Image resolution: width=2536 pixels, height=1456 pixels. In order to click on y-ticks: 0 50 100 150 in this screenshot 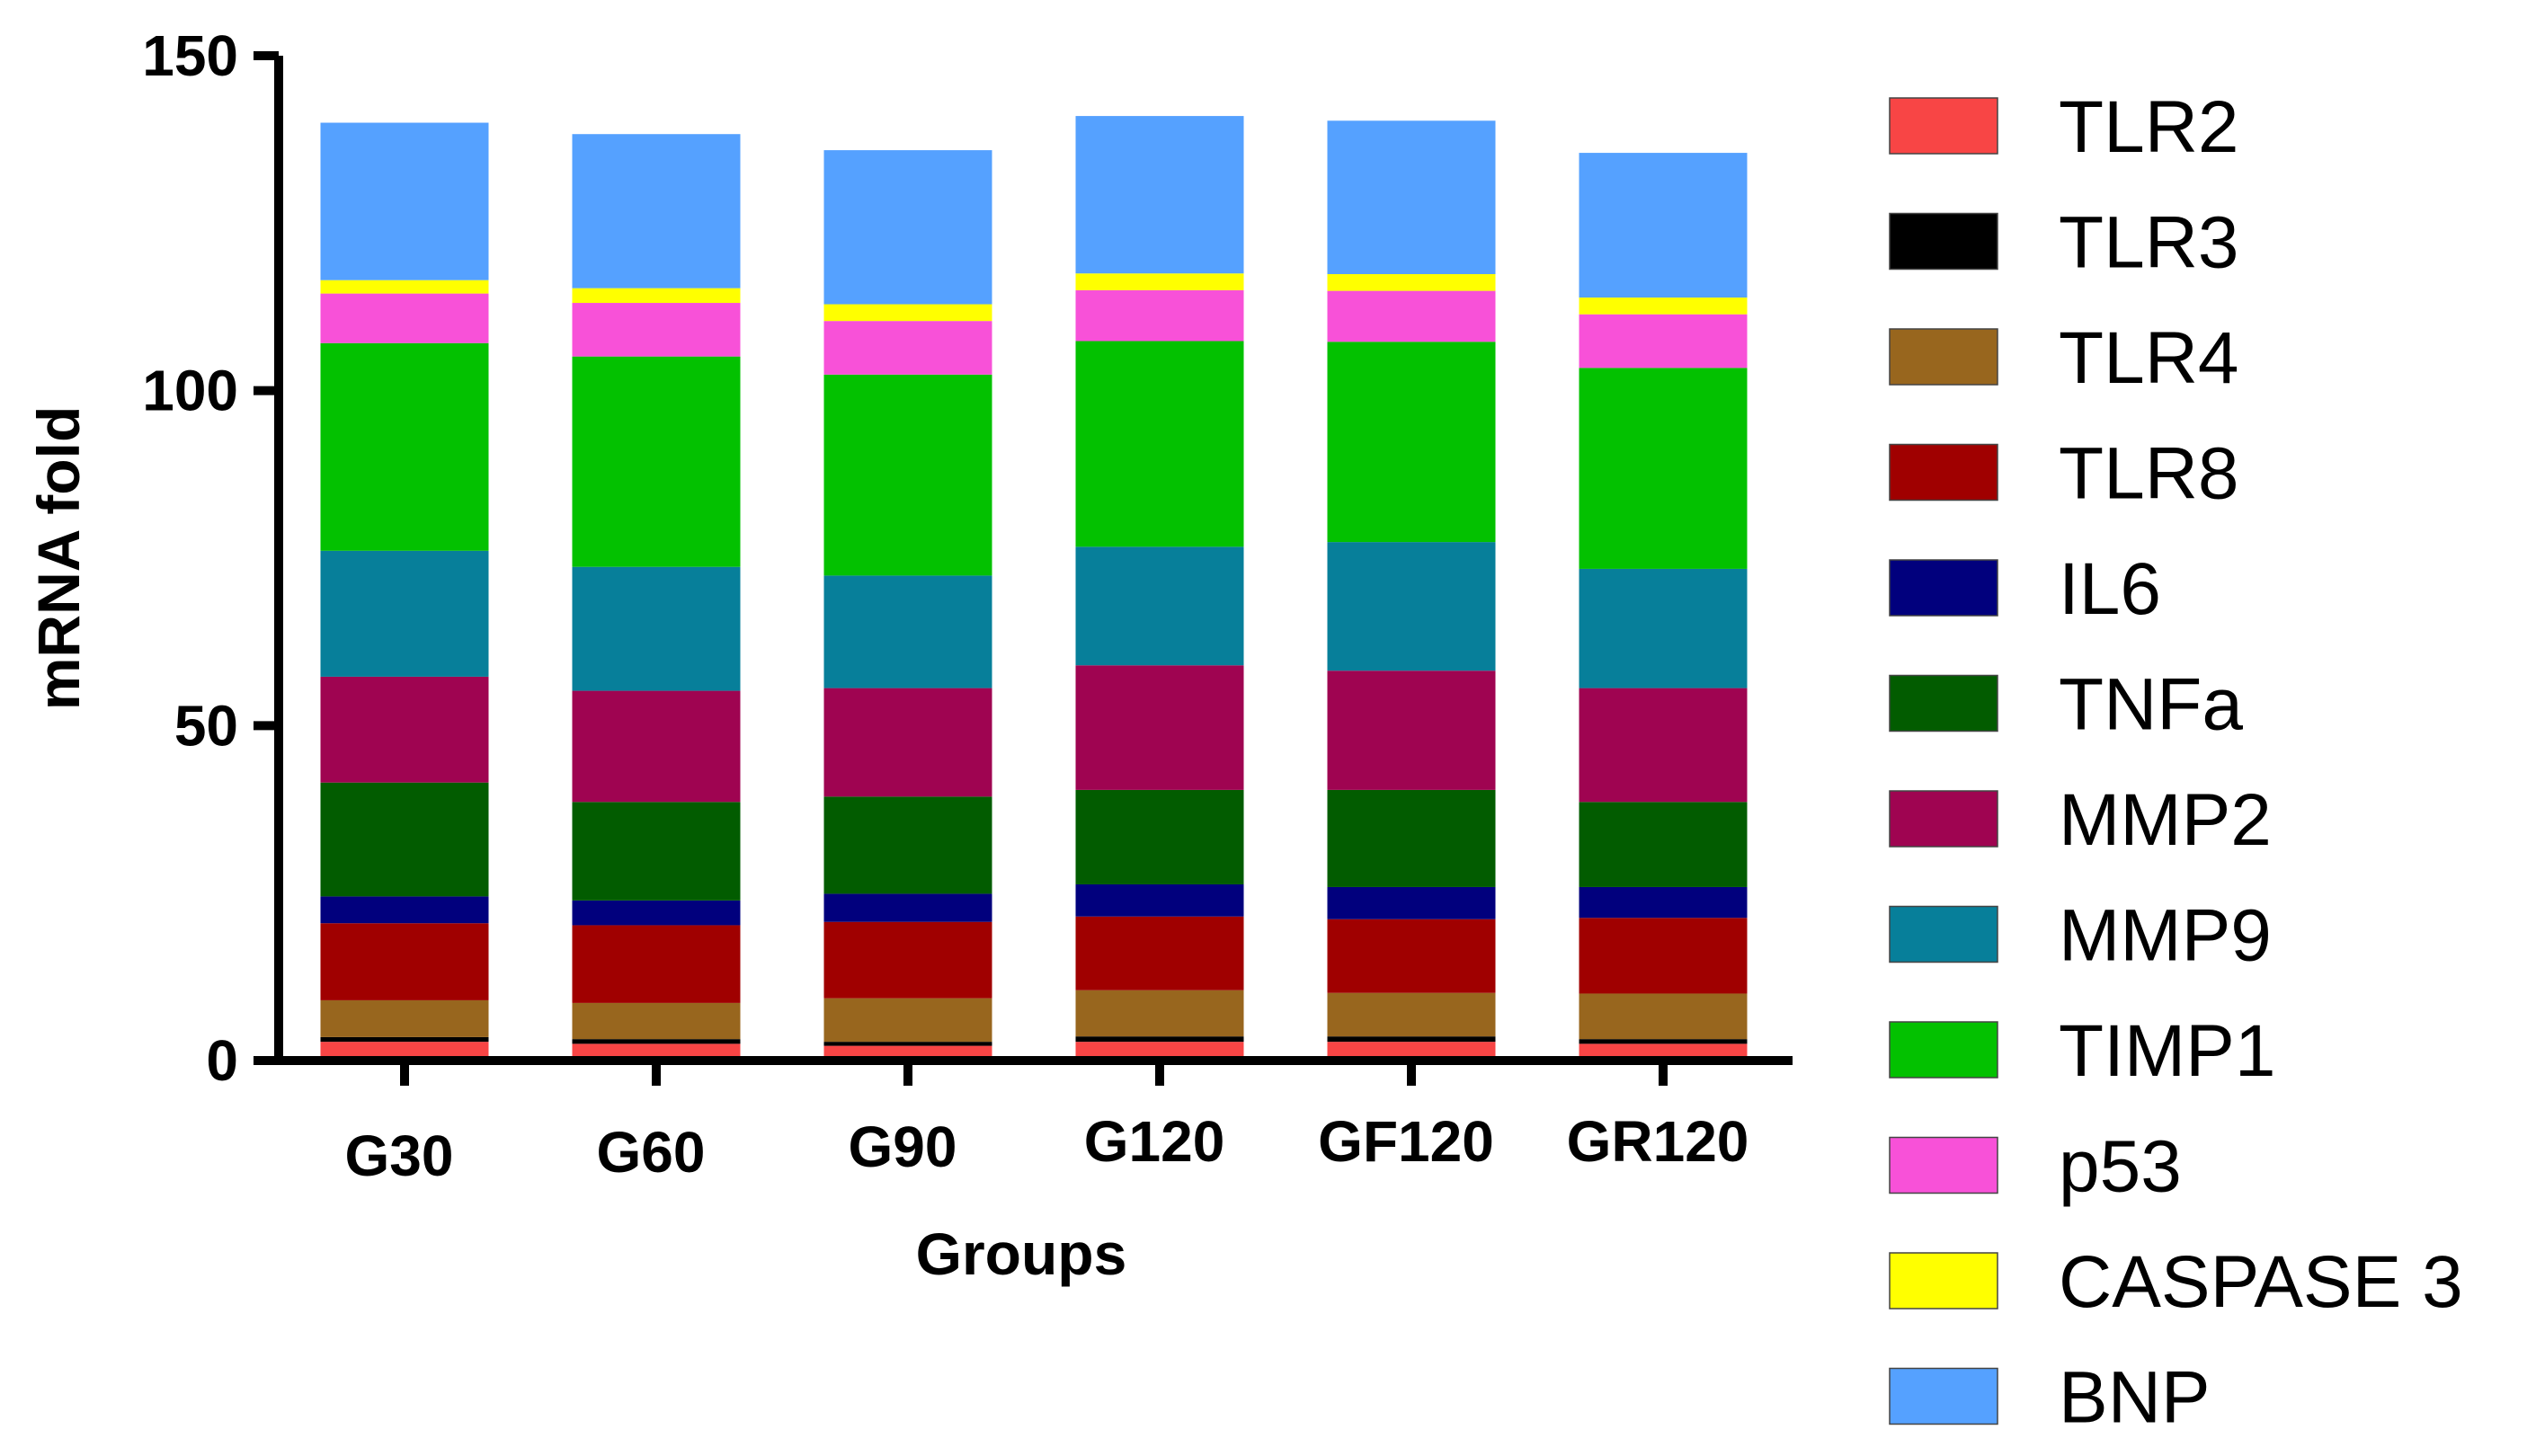, I will do `click(210, 558)`.